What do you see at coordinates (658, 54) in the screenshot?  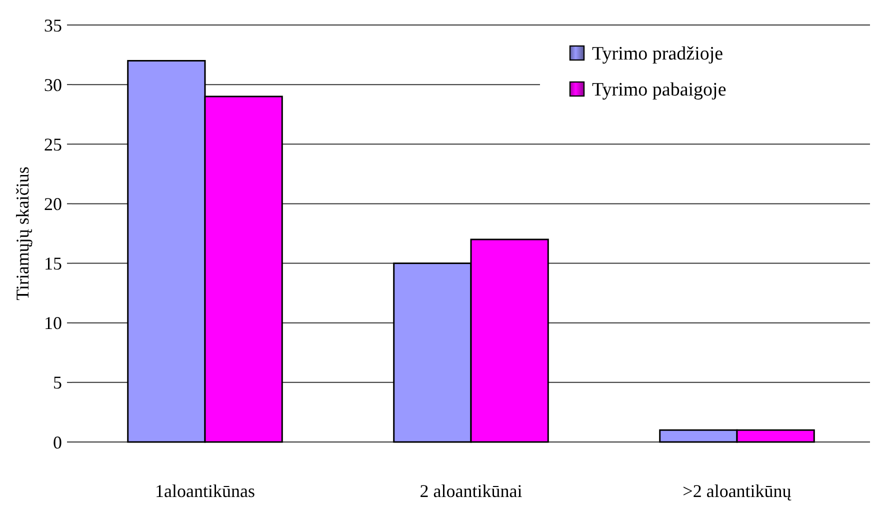 I see `legend-label: Tyrimo pradžioje` at bounding box center [658, 54].